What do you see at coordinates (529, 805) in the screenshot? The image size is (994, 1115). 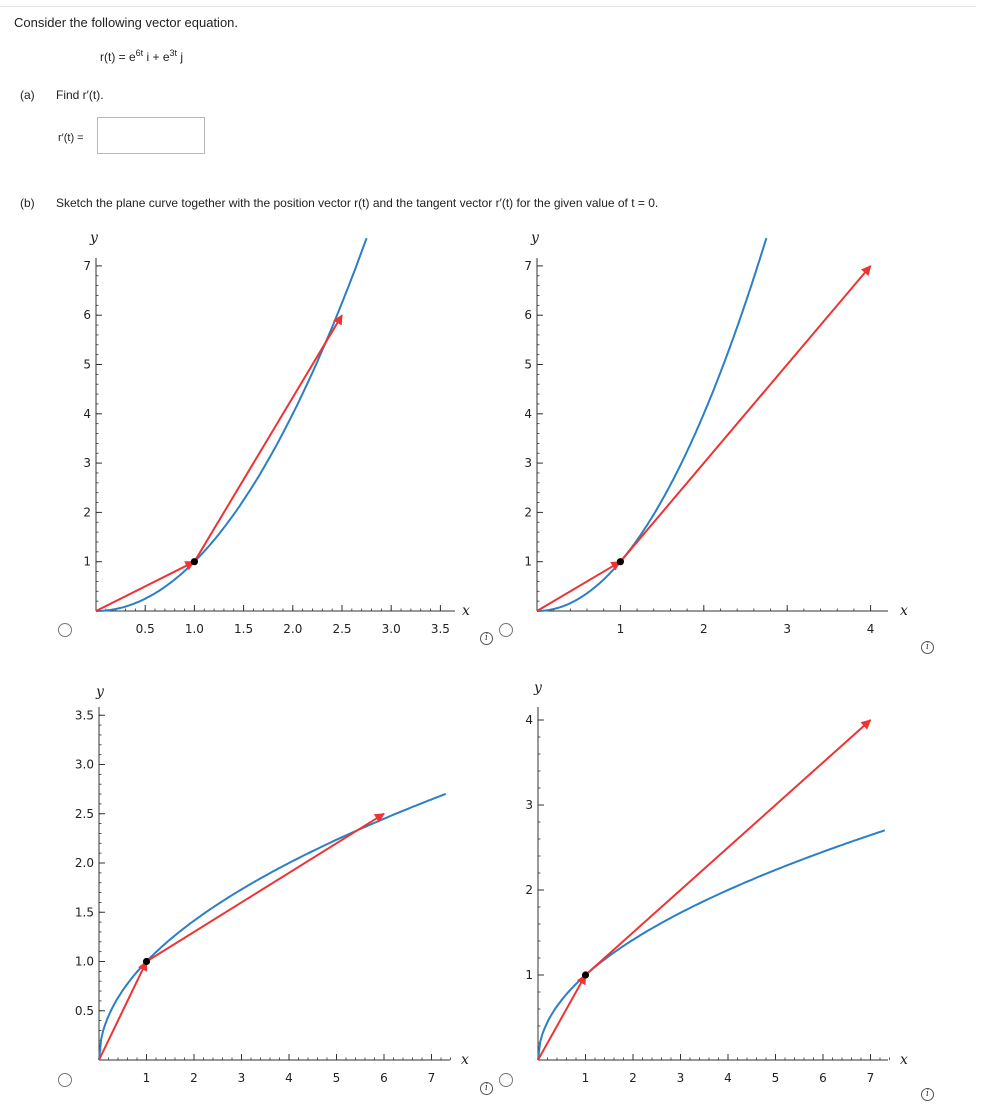 I see `chart-4-y-tick-label: 3` at bounding box center [529, 805].